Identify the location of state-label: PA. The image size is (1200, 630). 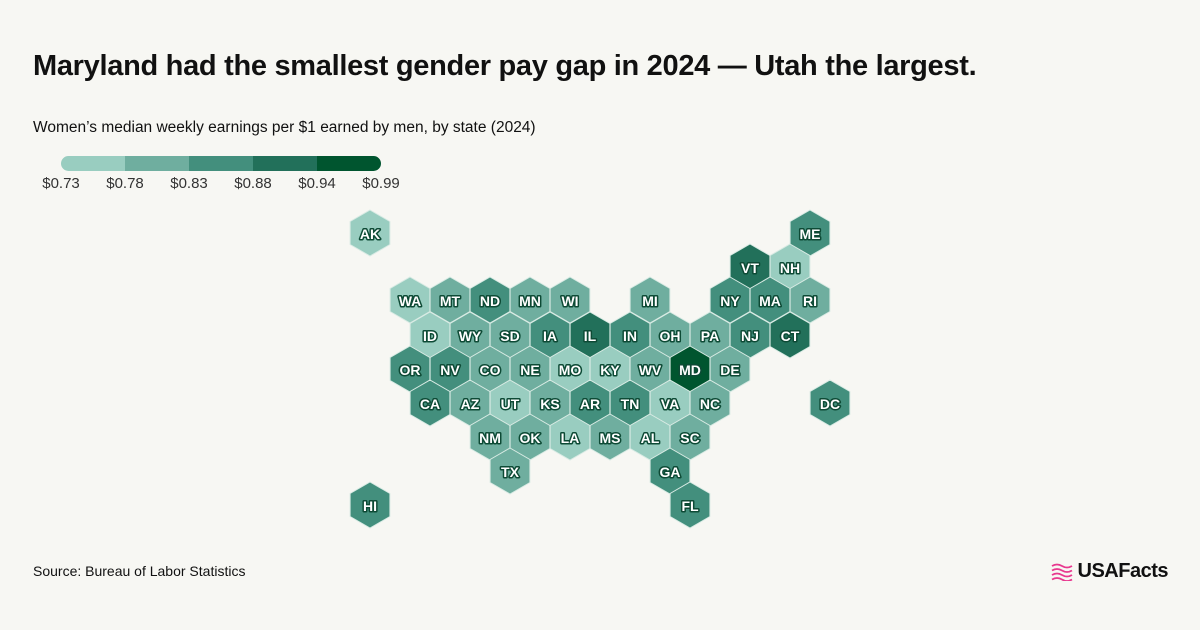
(710, 336).